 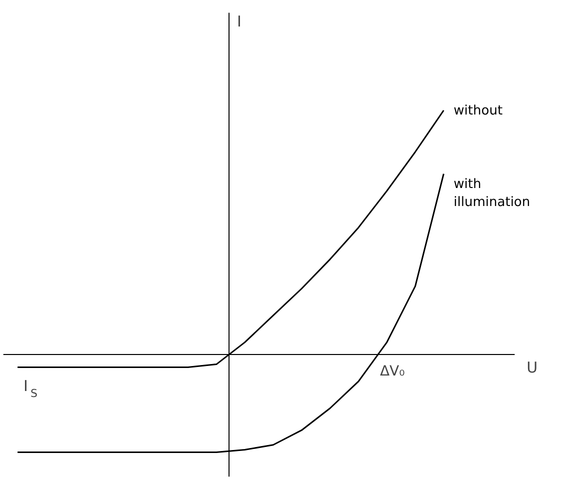 I want to click on series-label: with illumination, so click(x=492, y=193).